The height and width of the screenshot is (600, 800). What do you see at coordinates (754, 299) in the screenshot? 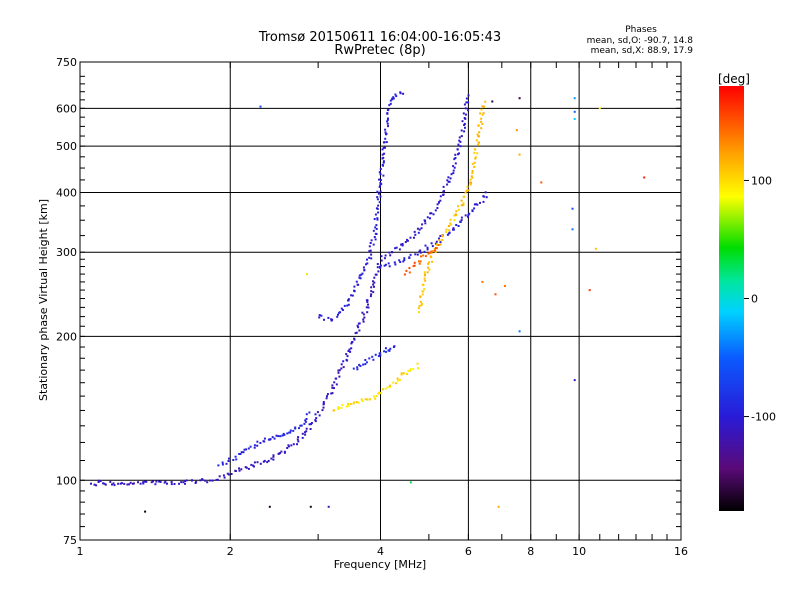
I see `colorbar-tick-label: 0` at bounding box center [754, 299].